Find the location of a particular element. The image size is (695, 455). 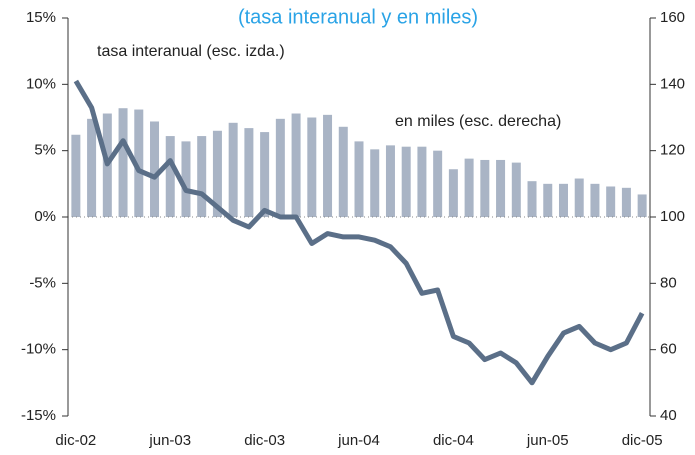

y2-tick-label: 120 is located at coordinates (672, 150).